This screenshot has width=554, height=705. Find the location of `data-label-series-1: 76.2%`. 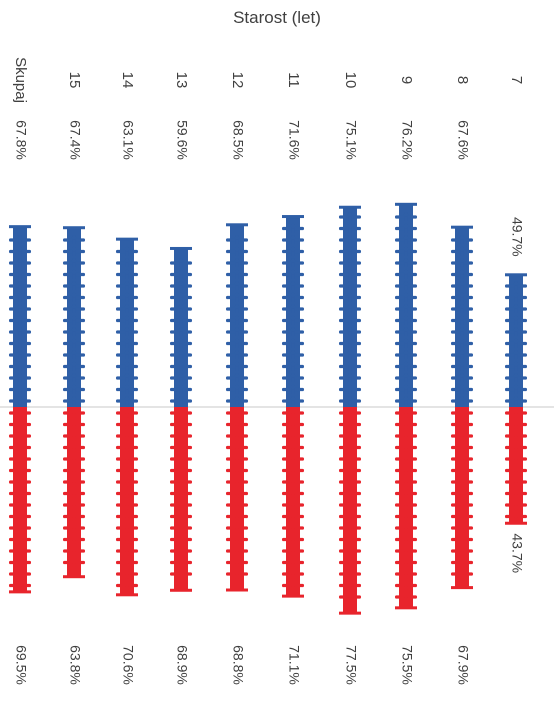

data-label-series-1: 76.2% is located at coordinates (407, 140).